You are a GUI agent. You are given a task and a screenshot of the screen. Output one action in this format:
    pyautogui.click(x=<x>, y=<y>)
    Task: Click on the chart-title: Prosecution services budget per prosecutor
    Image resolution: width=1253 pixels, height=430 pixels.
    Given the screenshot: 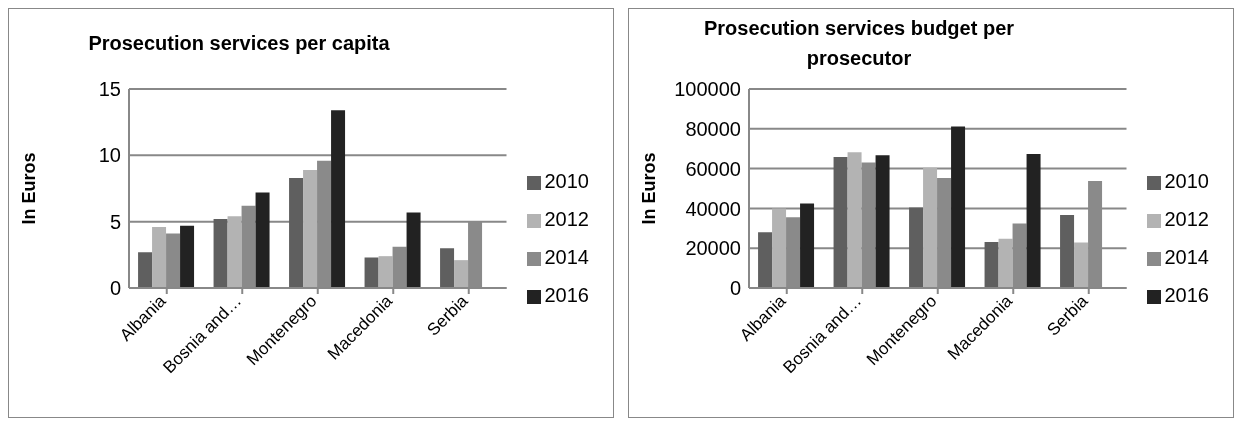 What is the action you would take?
    pyautogui.click(x=859, y=43)
    